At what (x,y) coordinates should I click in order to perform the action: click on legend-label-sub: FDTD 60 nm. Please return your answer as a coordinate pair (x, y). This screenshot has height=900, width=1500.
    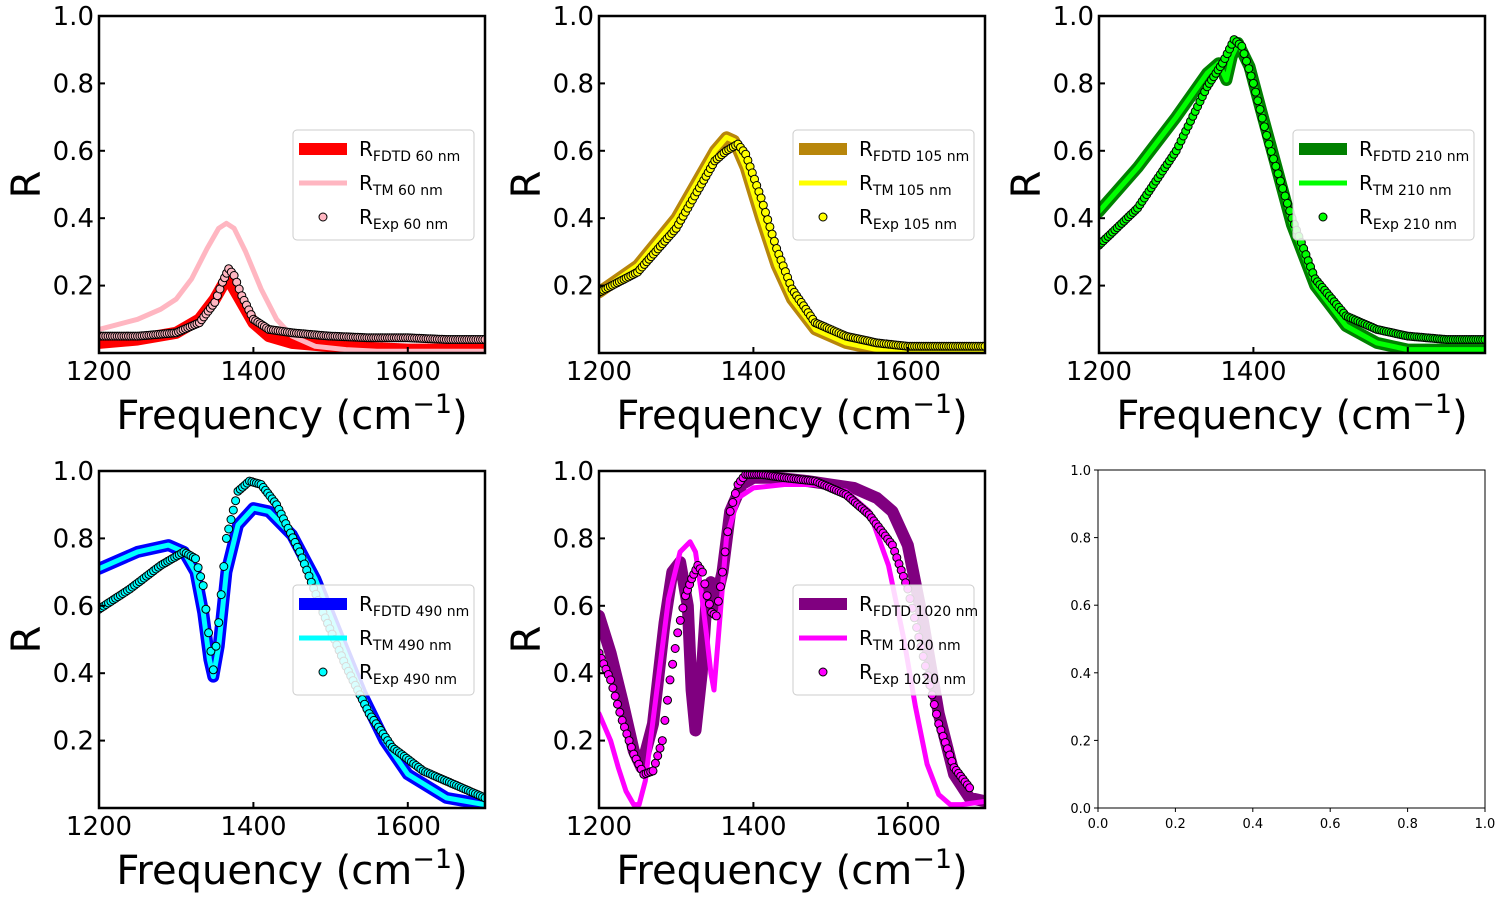
    Looking at the image, I should click on (416, 157).